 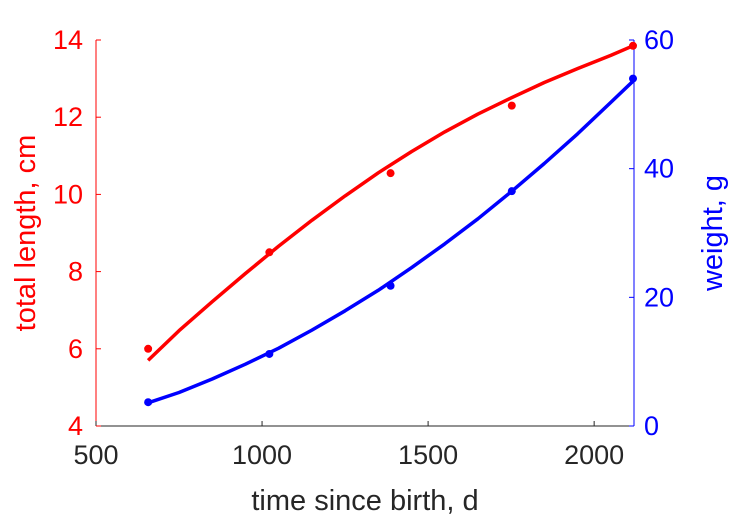 I want to click on y-left-tick-label: 14, so click(x=68, y=40).